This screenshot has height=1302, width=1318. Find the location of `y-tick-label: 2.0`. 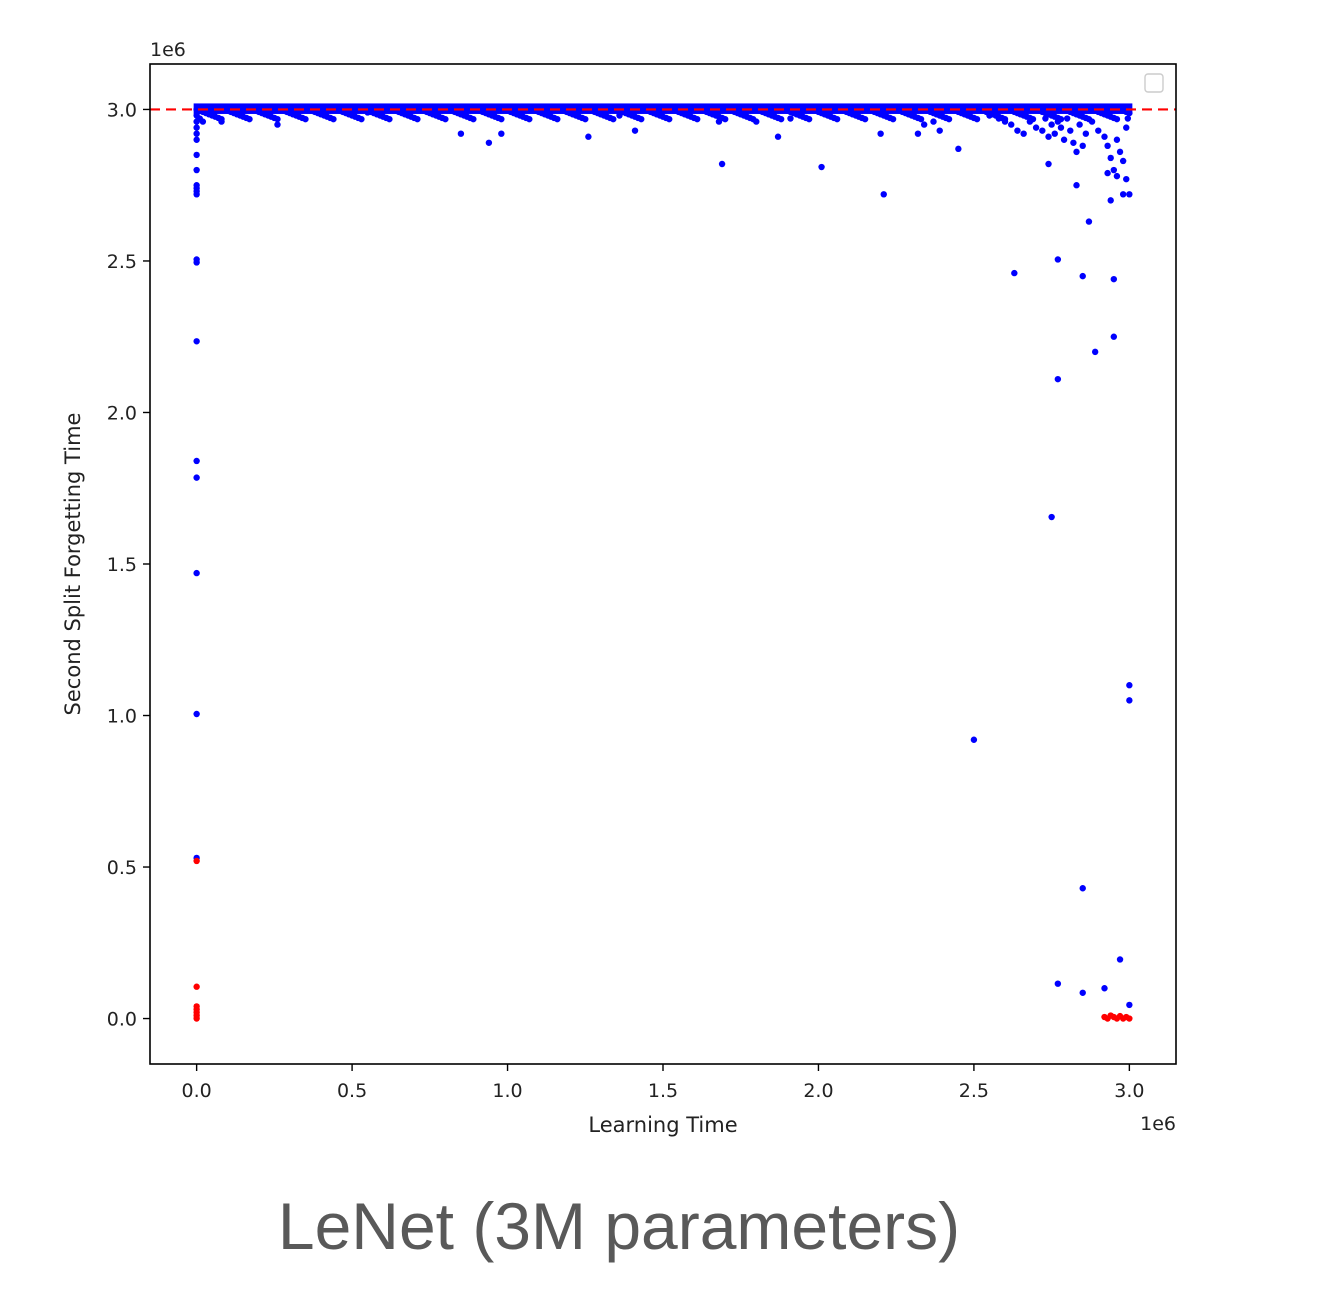

y-tick-label: 2.0 is located at coordinates (122, 413).